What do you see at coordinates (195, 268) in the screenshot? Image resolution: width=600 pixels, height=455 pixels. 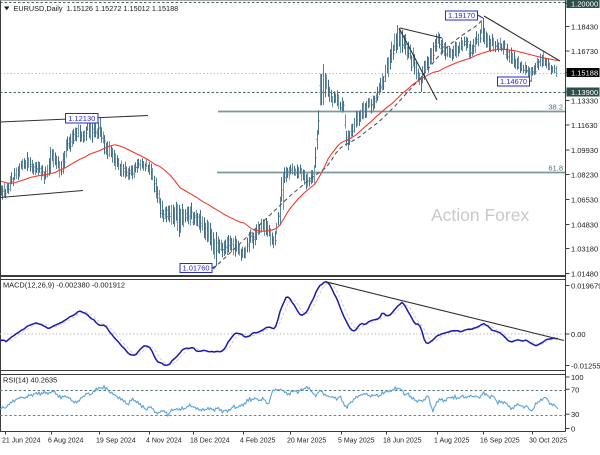 I see `svg-text: 1.01760` at bounding box center [195, 268].